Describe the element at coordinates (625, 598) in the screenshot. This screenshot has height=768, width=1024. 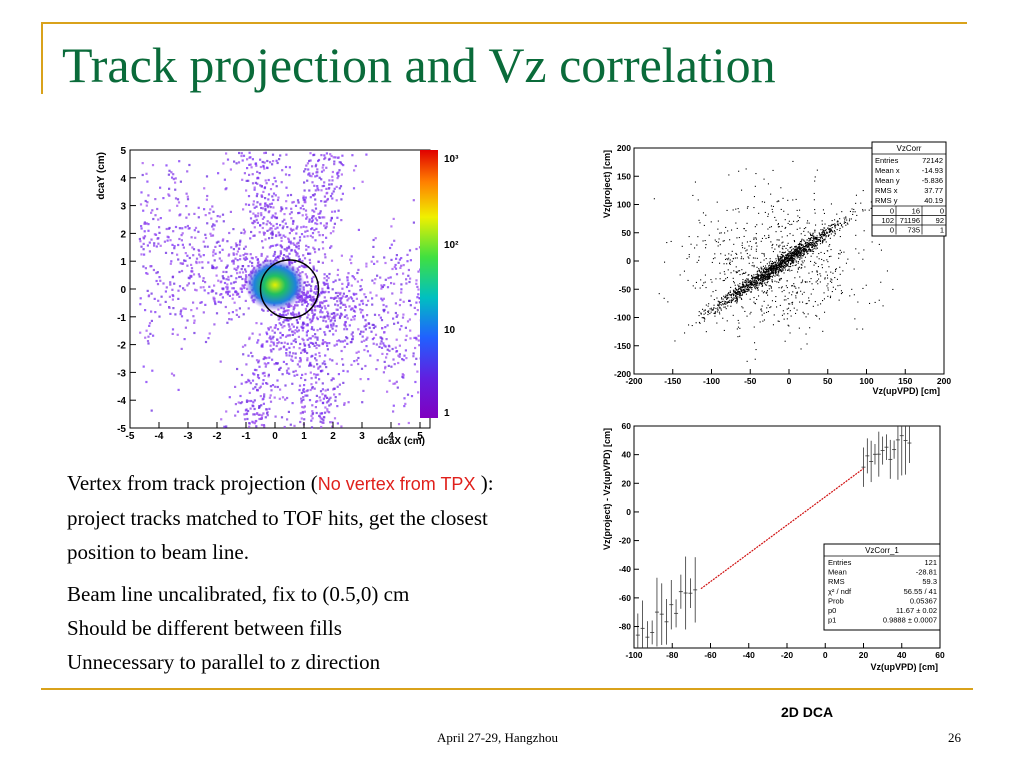
I see `y-tick-label: -60` at that location.